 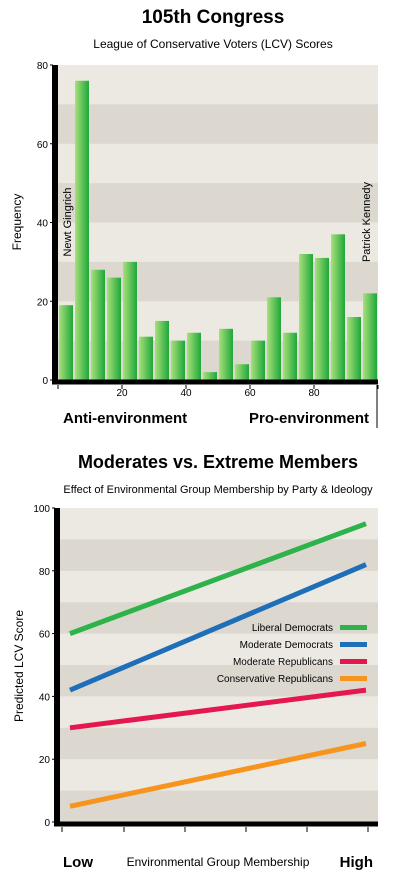 I want to click on chart2-y-axis-label: Predicted LCV Score, so click(x=19, y=666).